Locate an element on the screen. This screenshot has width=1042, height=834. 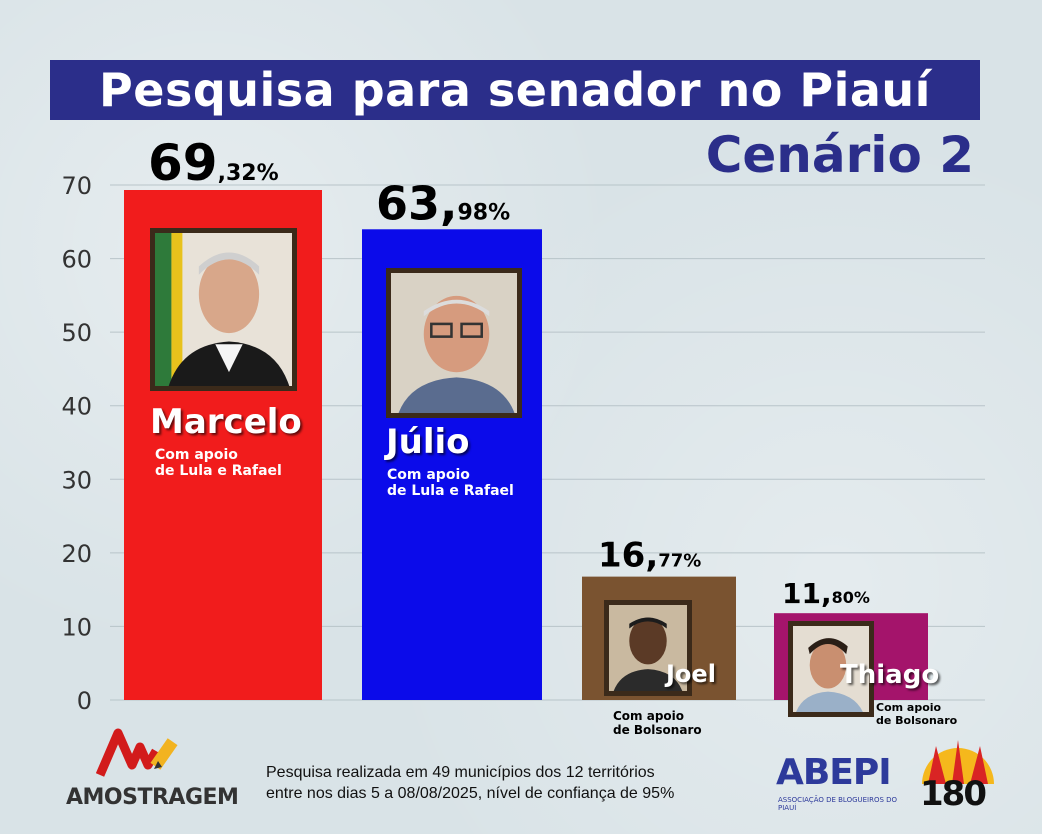
candidate-support-thiago-2: de Bolsonaro is located at coordinates (917, 720).